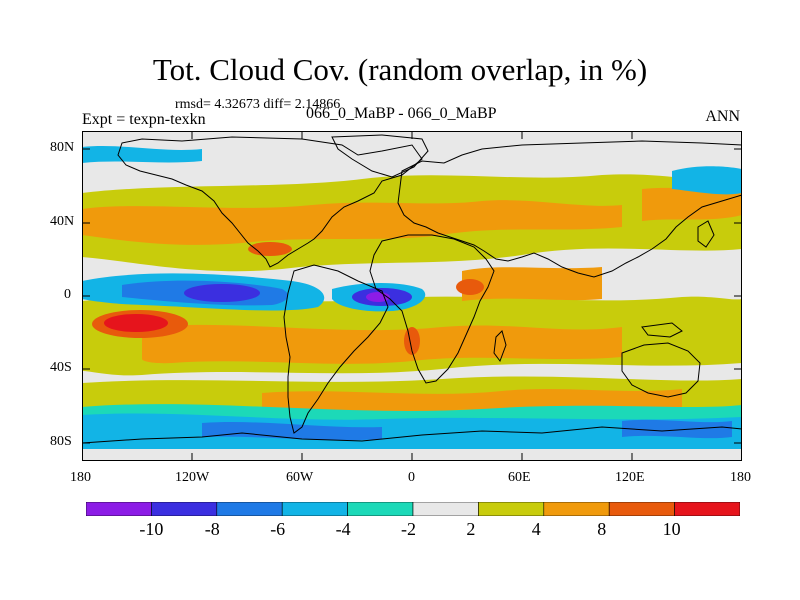 The width and height of the screenshot is (800, 600). What do you see at coordinates (192, 477) in the screenshot?
I see `lon-tick-label: 120W` at bounding box center [192, 477].